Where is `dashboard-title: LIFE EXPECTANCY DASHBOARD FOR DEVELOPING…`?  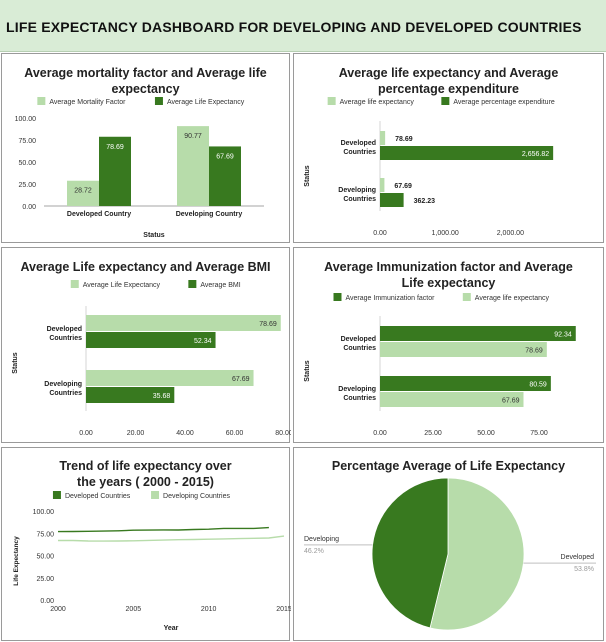
dashboard-title: LIFE EXPECTANCY DASHBOARD FOR DEVELOPING… is located at coordinates (294, 27).